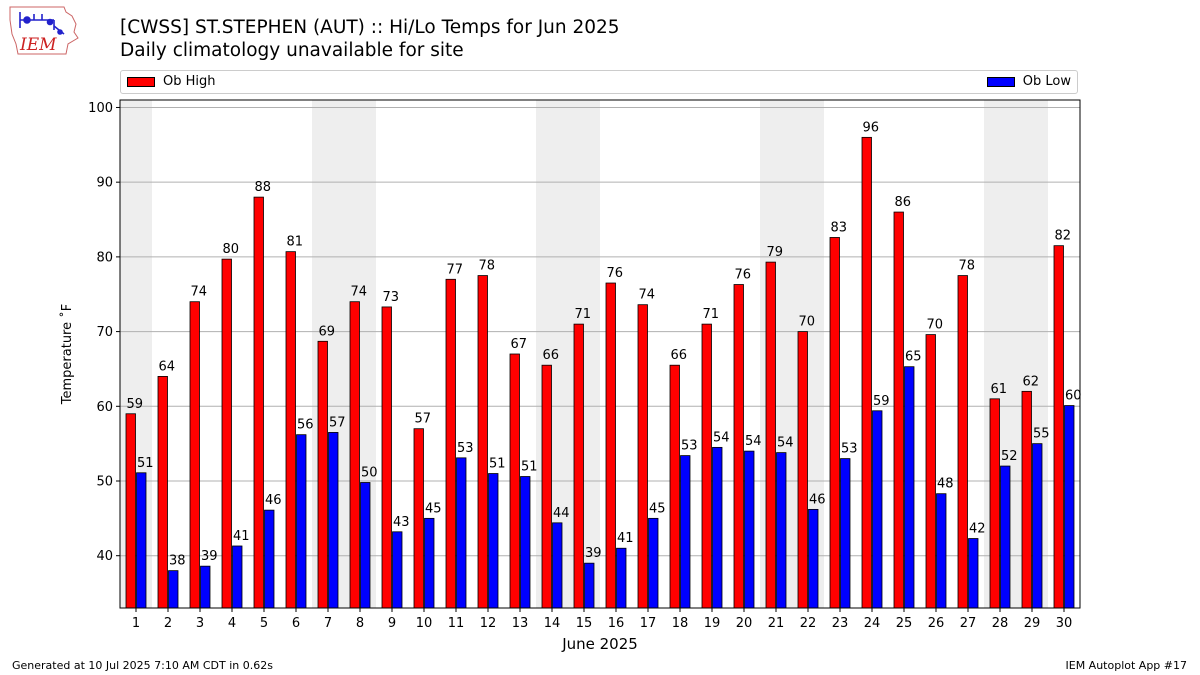 This screenshot has width=1200, height=675. What do you see at coordinates (390, 297) in the screenshot?
I see `high-value-label-9: 73` at bounding box center [390, 297].